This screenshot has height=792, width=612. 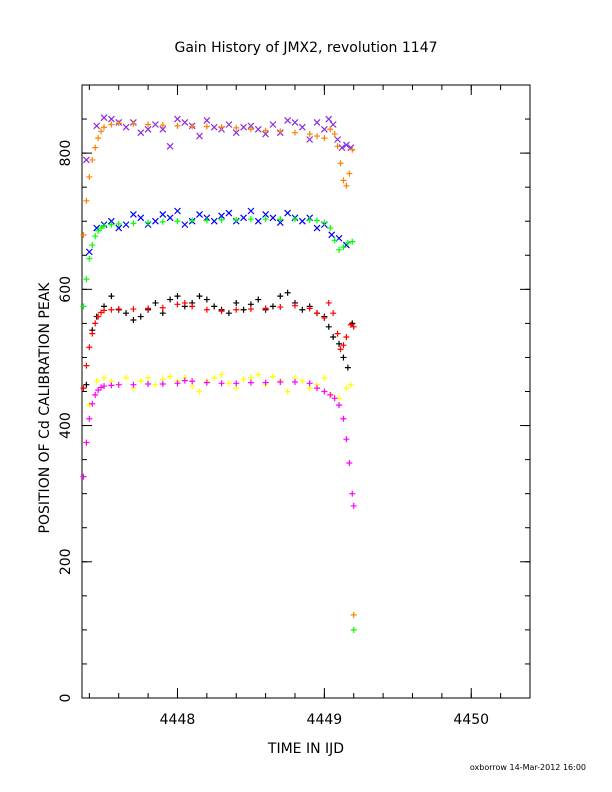 I want to click on y-tick-label: 400, so click(x=66, y=425).